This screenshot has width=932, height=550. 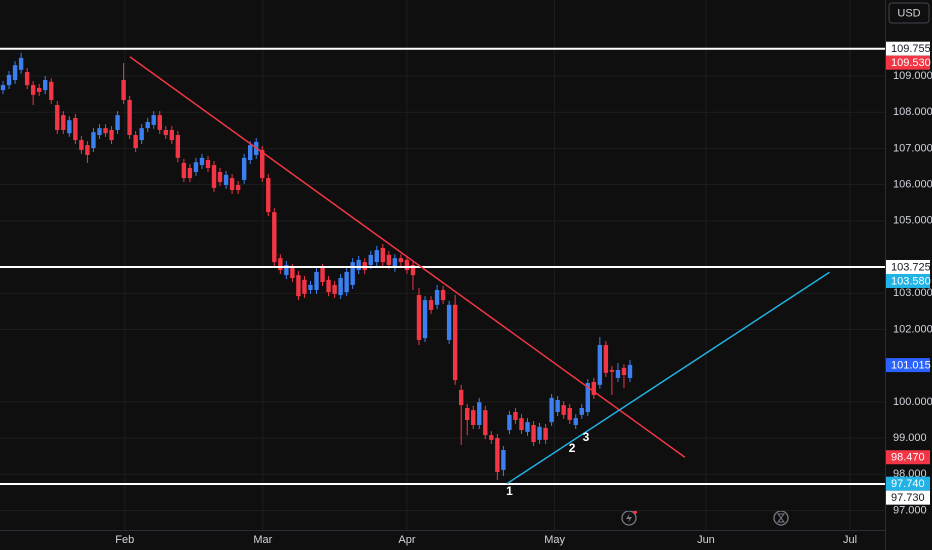 I want to click on price-flag-label: 97.730, so click(x=908, y=498).